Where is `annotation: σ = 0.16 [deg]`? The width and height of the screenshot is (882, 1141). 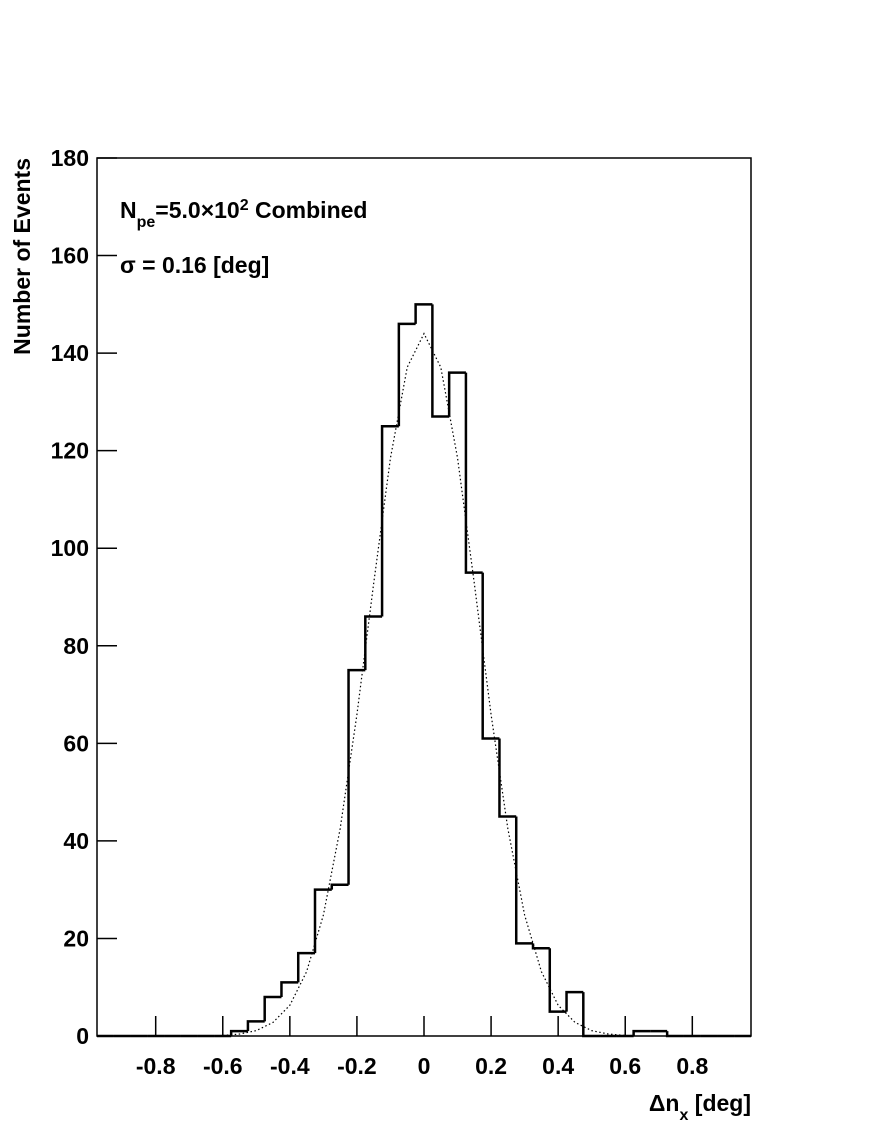 annotation: σ = 0.16 [deg] is located at coordinates (194, 265).